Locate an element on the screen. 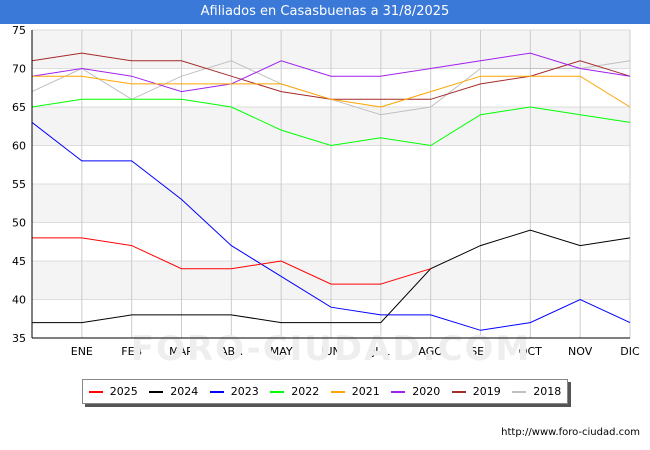 This screenshot has height=450, width=650. y-tick-label: 50 is located at coordinates (19, 223).